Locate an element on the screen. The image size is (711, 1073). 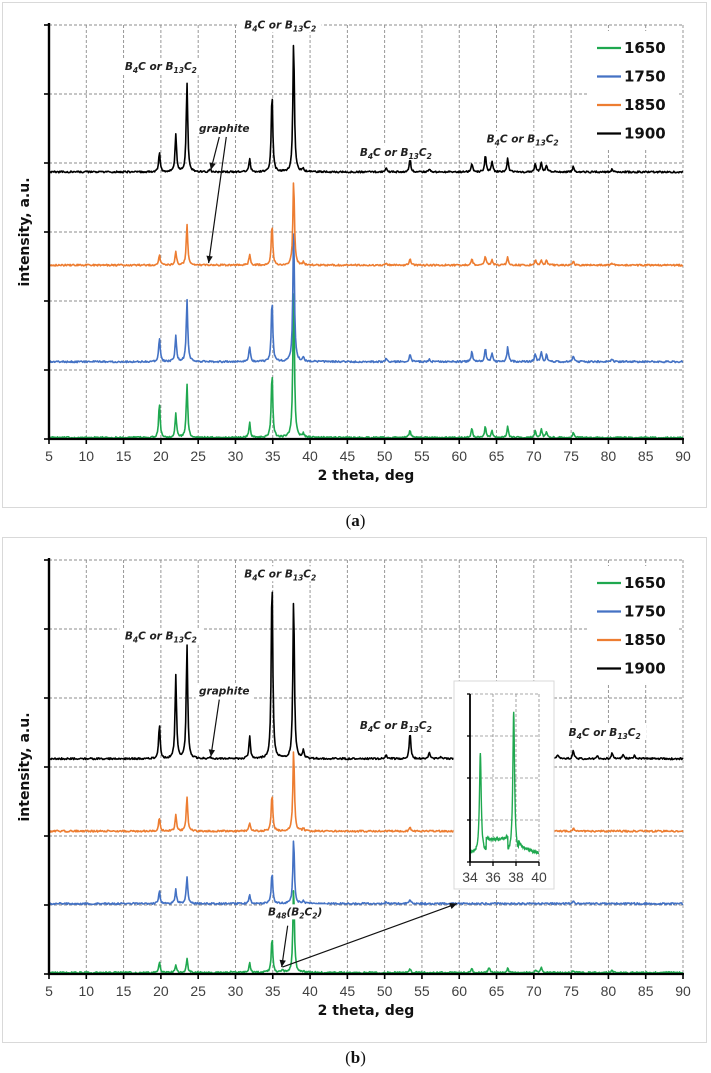
caption-a-label: a is located at coordinates (355, 520).